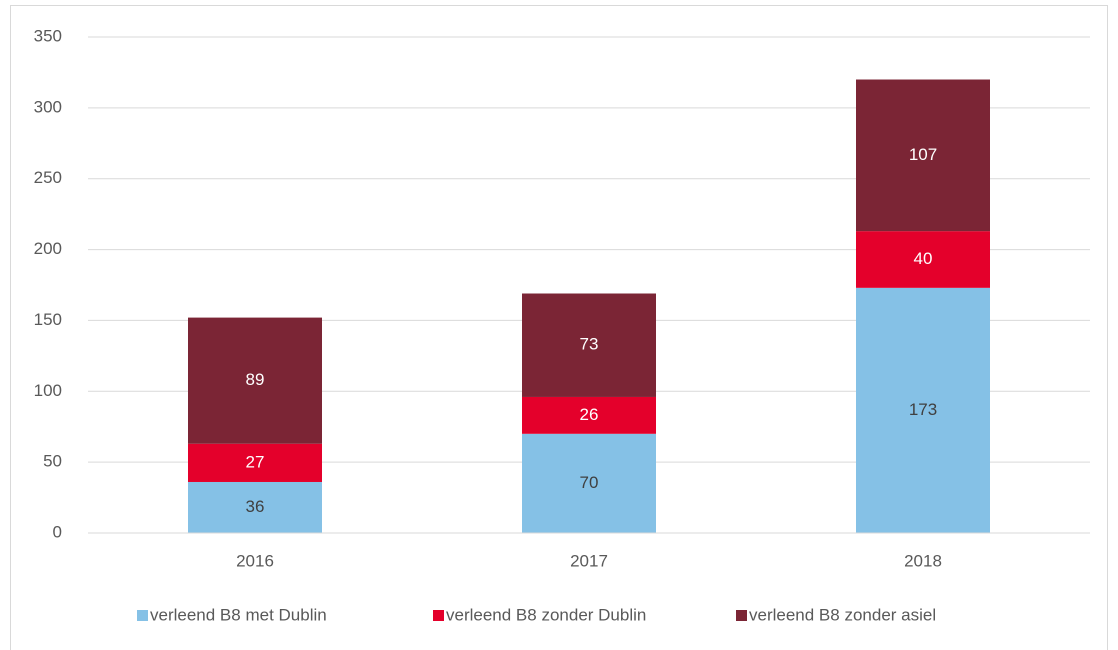 This screenshot has height=650, width=1118. I want to click on y-tick-label: 300, so click(48, 106).